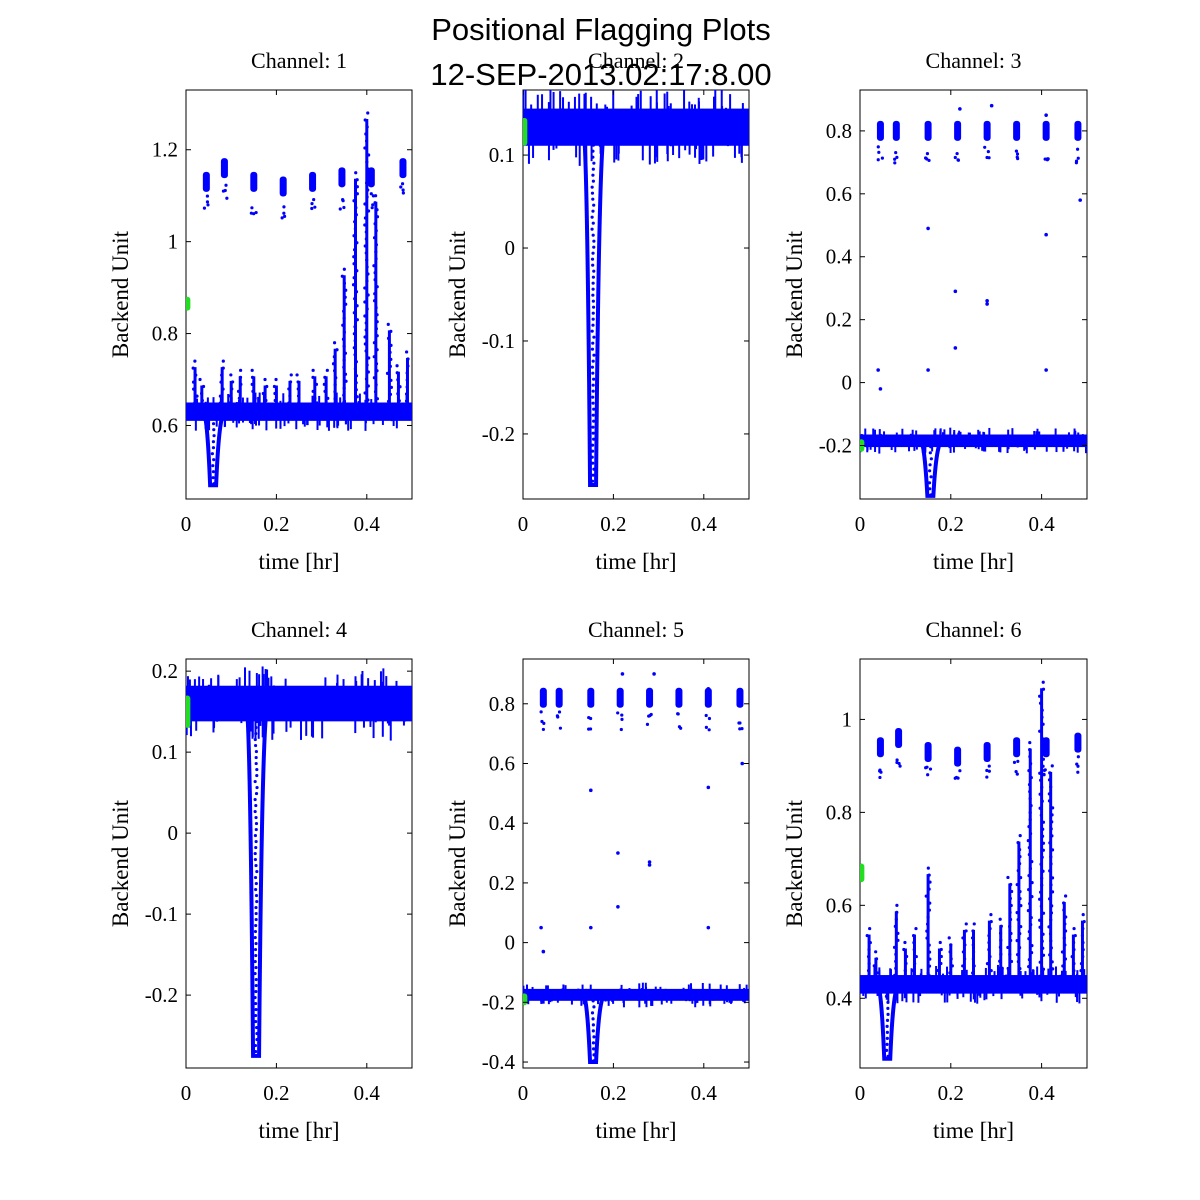 This screenshot has width=1200, height=1200. I want to click on y-tick-label: 0.6, so click(502, 763).